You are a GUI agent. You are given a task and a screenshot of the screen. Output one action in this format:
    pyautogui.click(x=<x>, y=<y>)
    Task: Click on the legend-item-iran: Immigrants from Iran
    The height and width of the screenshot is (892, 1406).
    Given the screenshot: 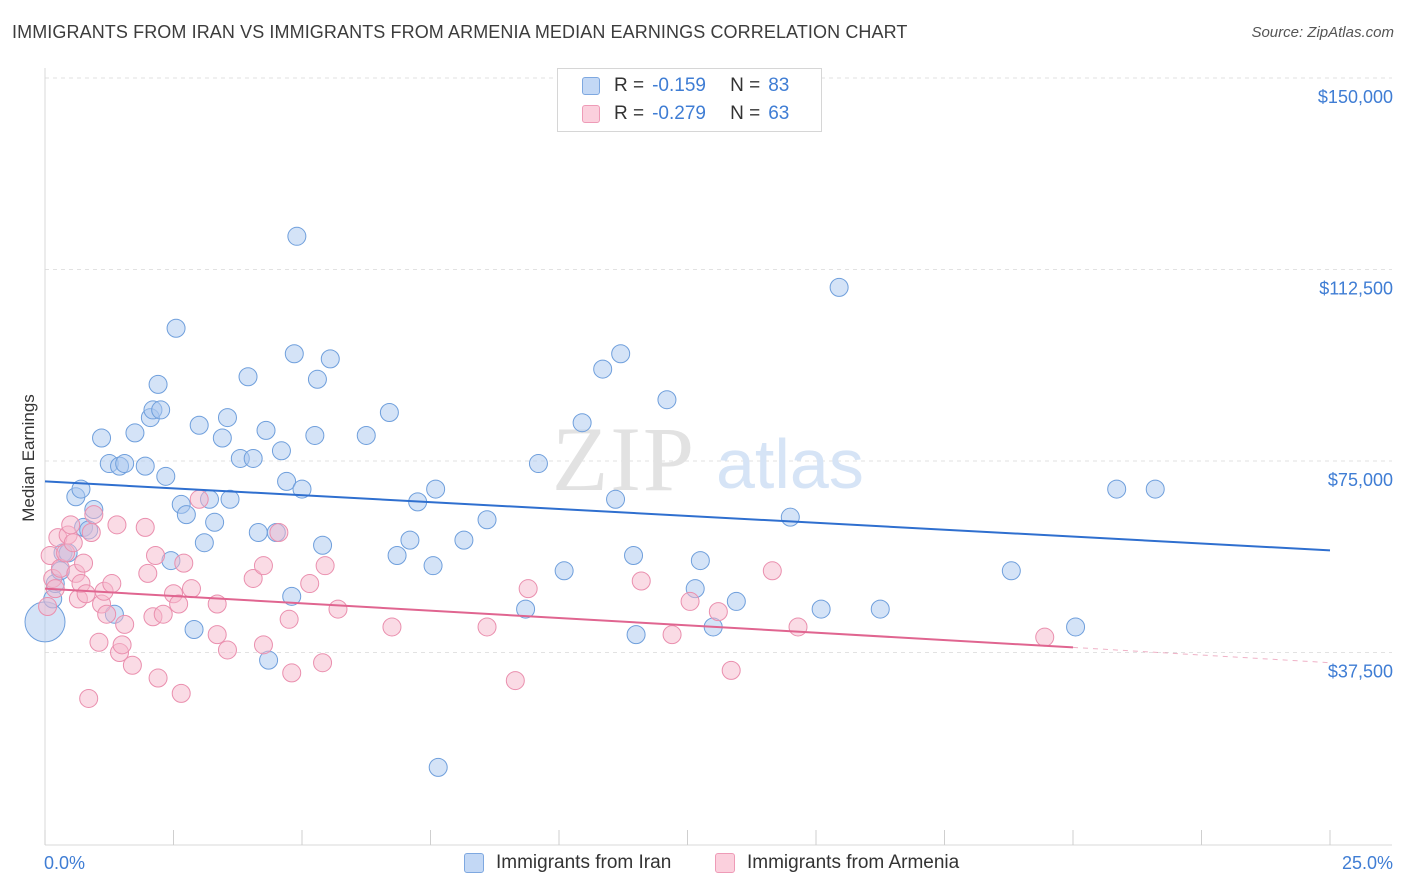 What is the action you would take?
    pyautogui.click(x=567, y=863)
    